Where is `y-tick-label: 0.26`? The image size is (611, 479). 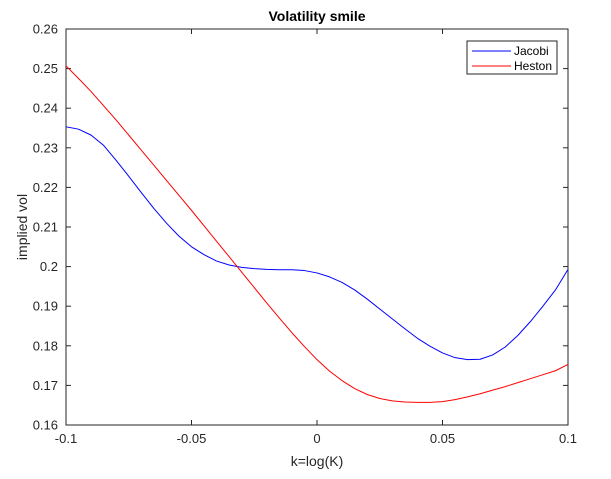
y-tick-label: 0.26 is located at coordinates (45, 29).